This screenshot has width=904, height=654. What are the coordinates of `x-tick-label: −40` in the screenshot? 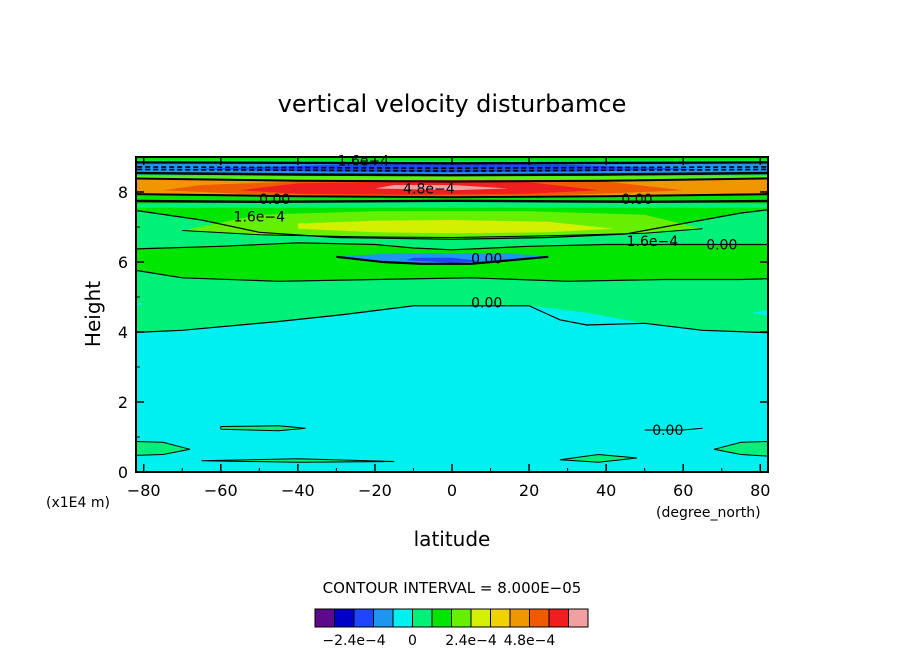 It's located at (298, 490).